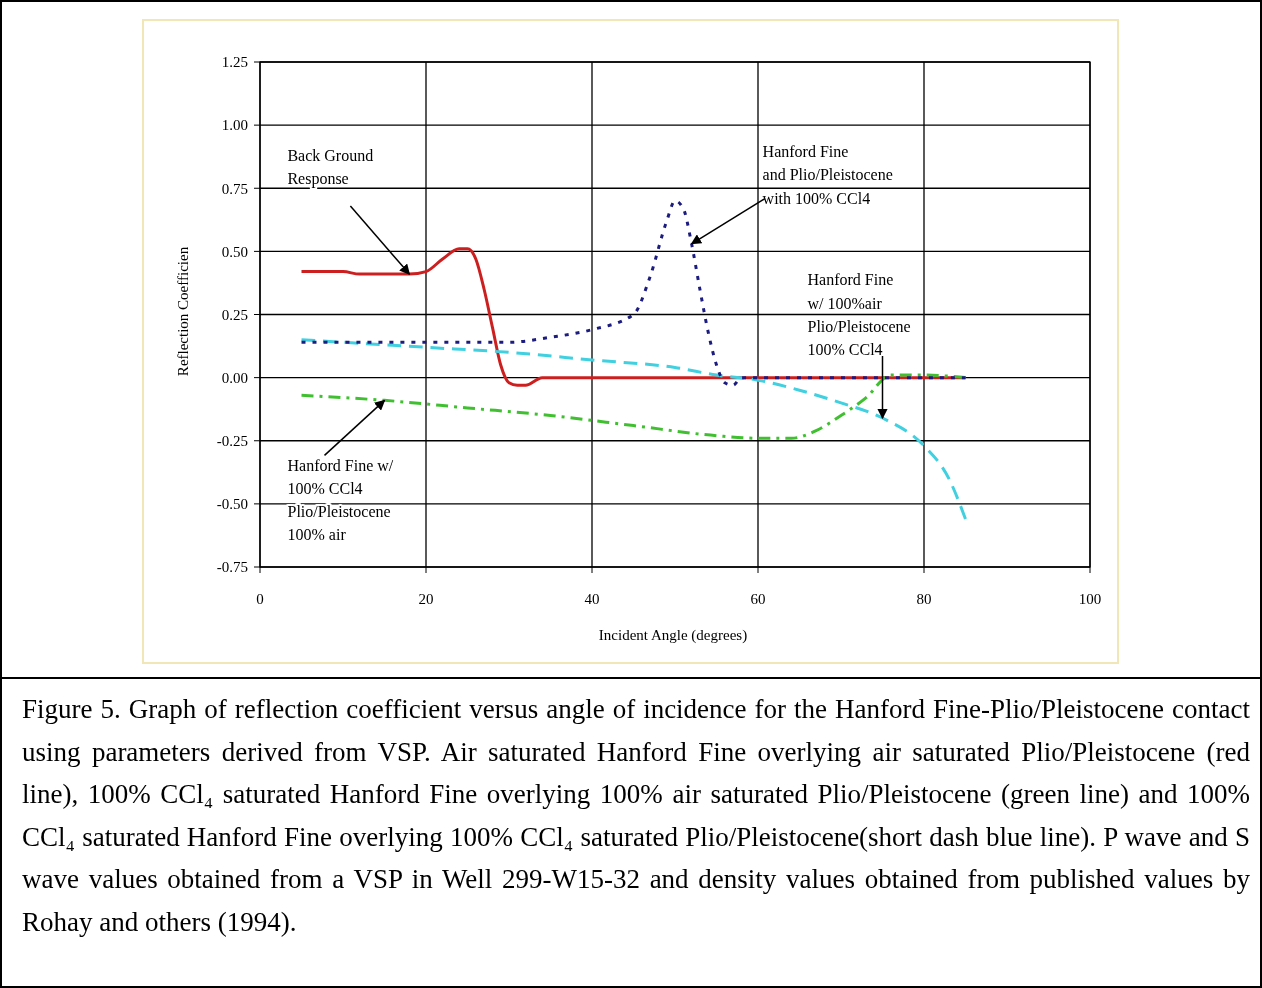 Image resolution: width=1262 pixels, height=988 pixels. What do you see at coordinates (673, 635) in the screenshot?
I see `x-axis-title: Incident Angle (degrees)` at bounding box center [673, 635].